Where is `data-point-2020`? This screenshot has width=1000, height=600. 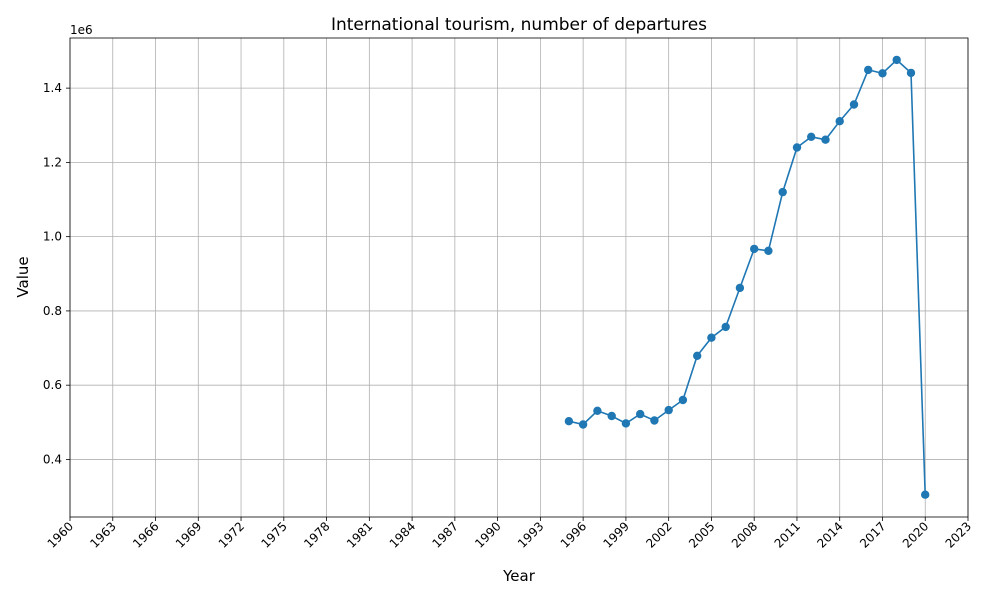 data-point-2020 is located at coordinates (925, 494).